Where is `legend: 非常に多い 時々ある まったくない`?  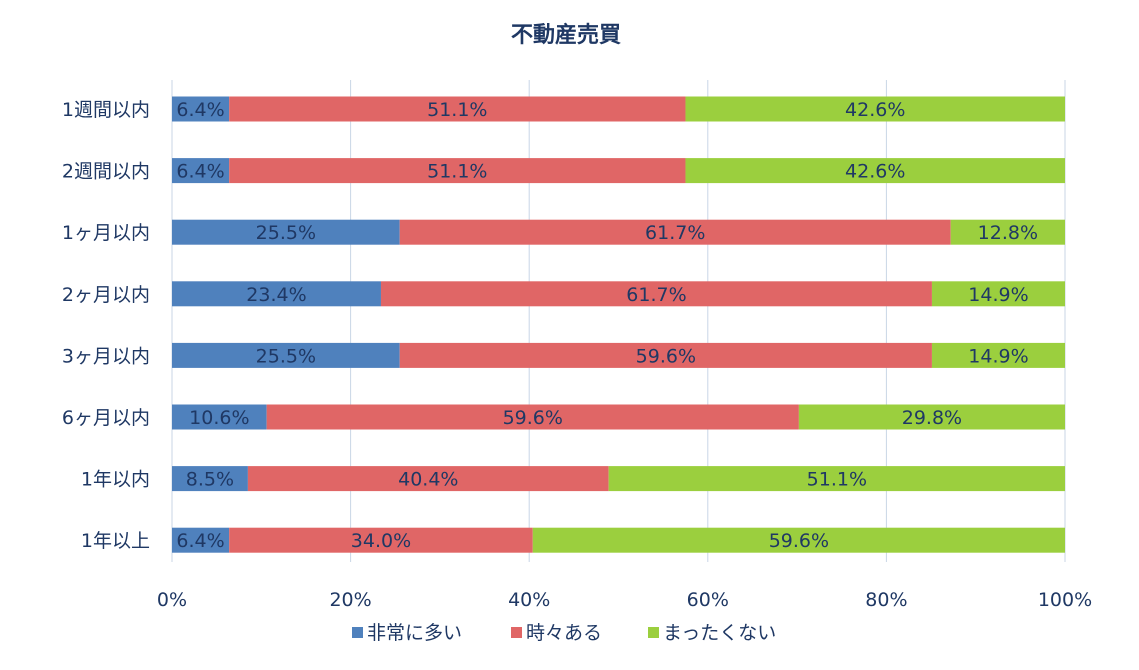 legend: 非常に多い 時々ある まったくない is located at coordinates (564, 633).